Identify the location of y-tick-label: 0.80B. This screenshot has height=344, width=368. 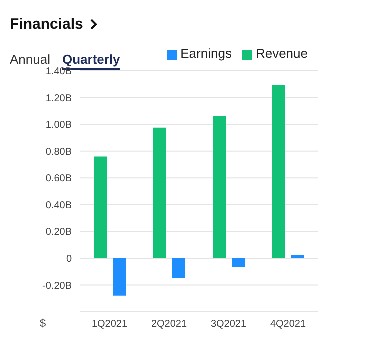
(59, 152).